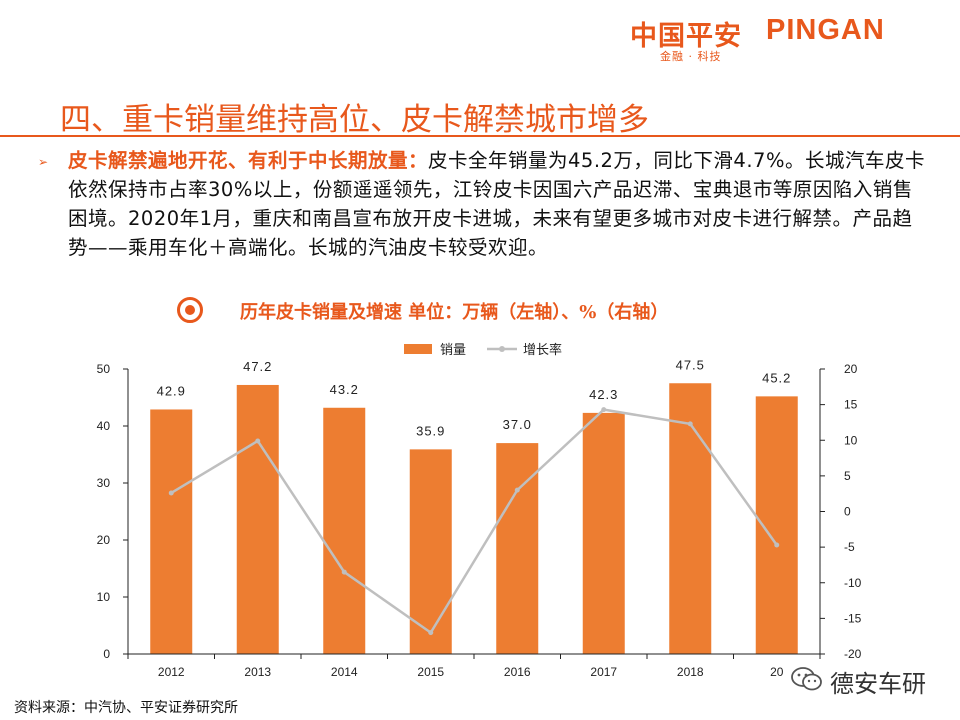 This screenshot has height=720, width=960. What do you see at coordinates (430, 672) in the screenshot?
I see `x-tick-label-2015: 2015` at bounding box center [430, 672].